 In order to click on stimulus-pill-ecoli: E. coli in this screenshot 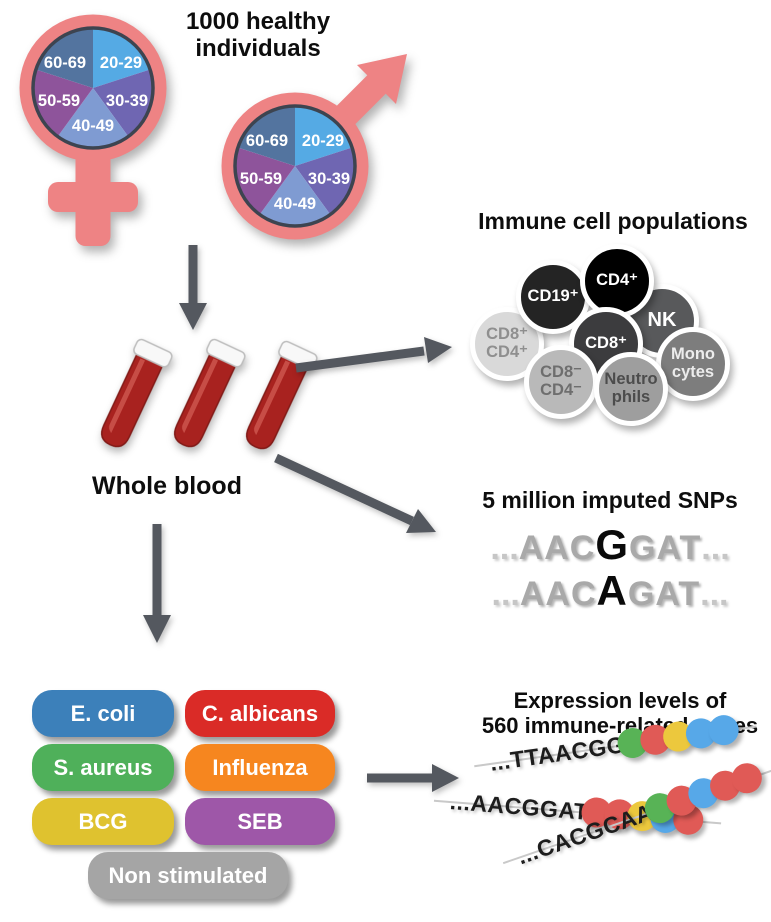, I will do `click(103, 713)`.